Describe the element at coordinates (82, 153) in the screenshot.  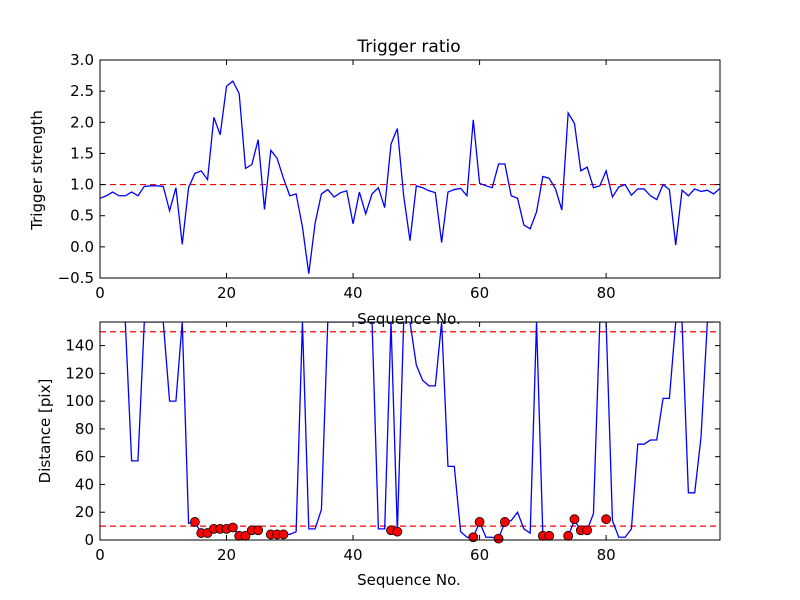
I see `y-tick-label: 1.5` at that location.